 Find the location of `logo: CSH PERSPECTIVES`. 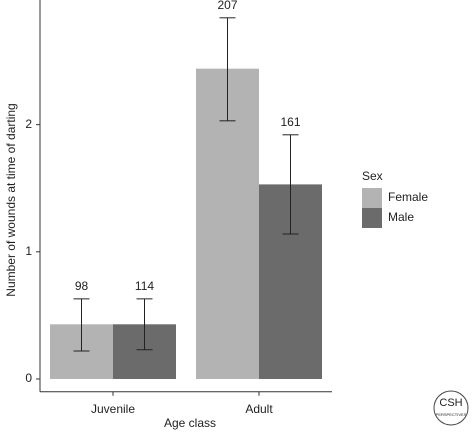

logo: CSH PERSPECTIVES is located at coordinates (451, 408).